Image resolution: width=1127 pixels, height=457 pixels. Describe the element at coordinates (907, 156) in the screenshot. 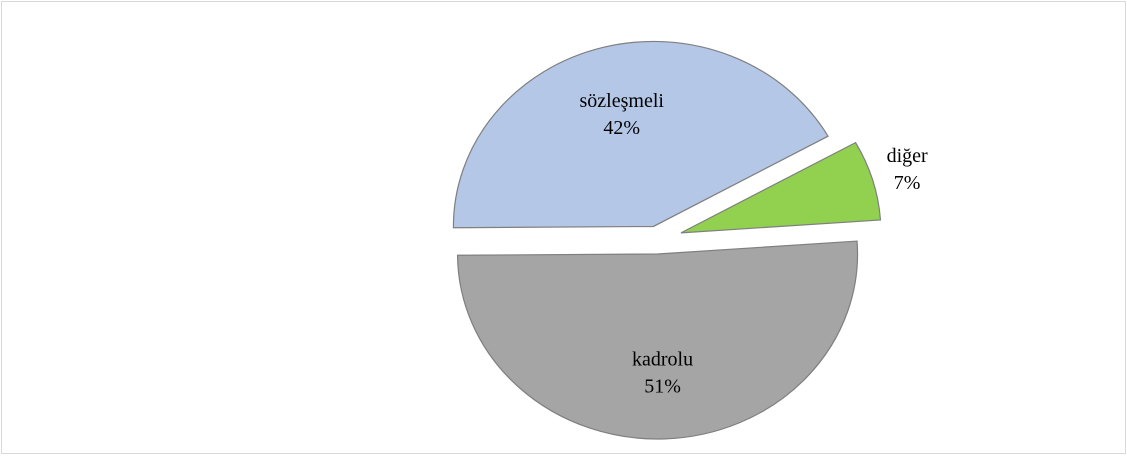

I see `slice-label: diğer` at that location.